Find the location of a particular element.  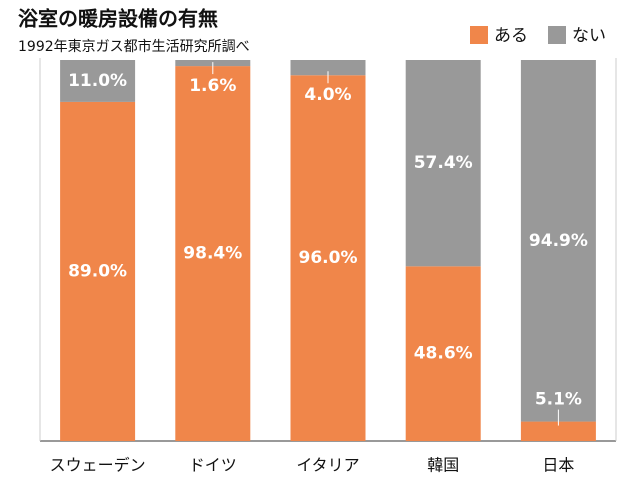

value-label: 4.0% is located at coordinates (327, 95).